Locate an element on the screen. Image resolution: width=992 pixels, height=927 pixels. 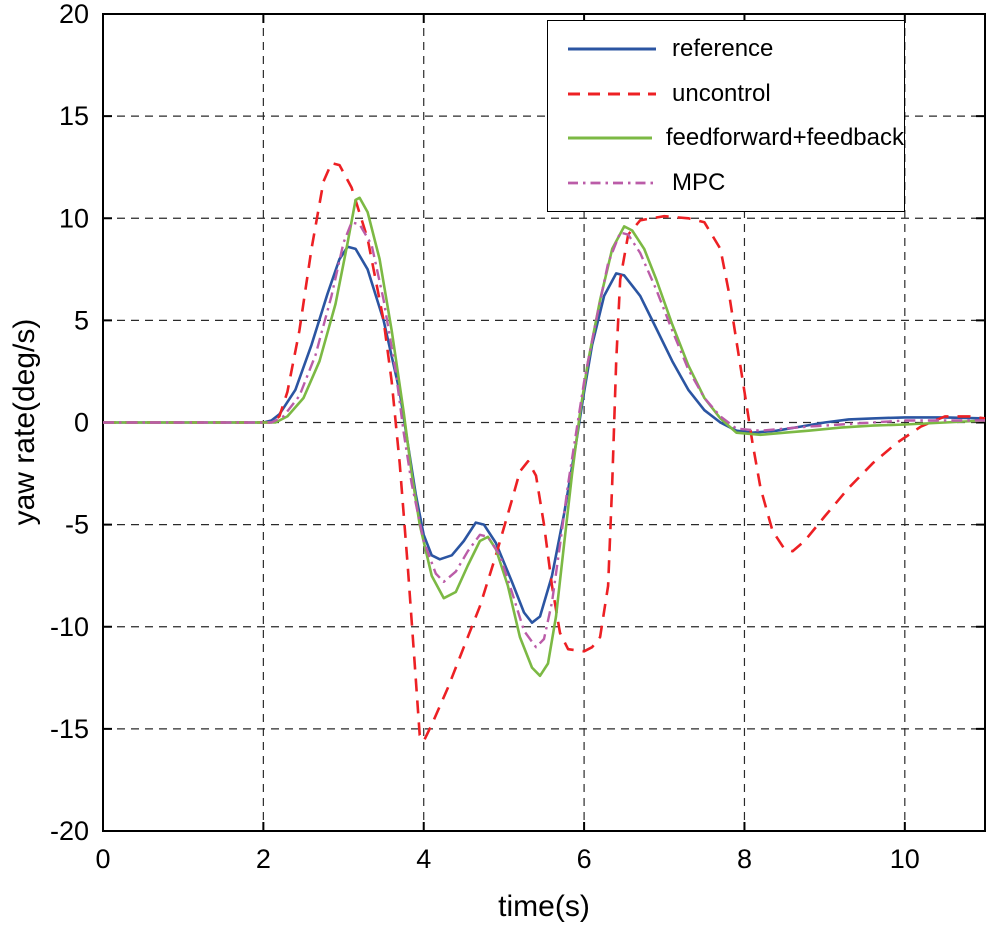
y-tick-label: 10 is located at coordinates (74, 218).